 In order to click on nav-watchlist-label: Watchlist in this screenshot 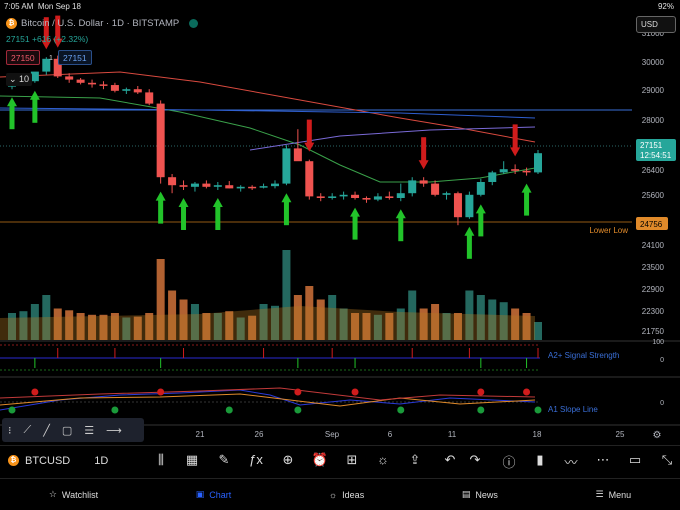, I will do `click(80, 494)`.